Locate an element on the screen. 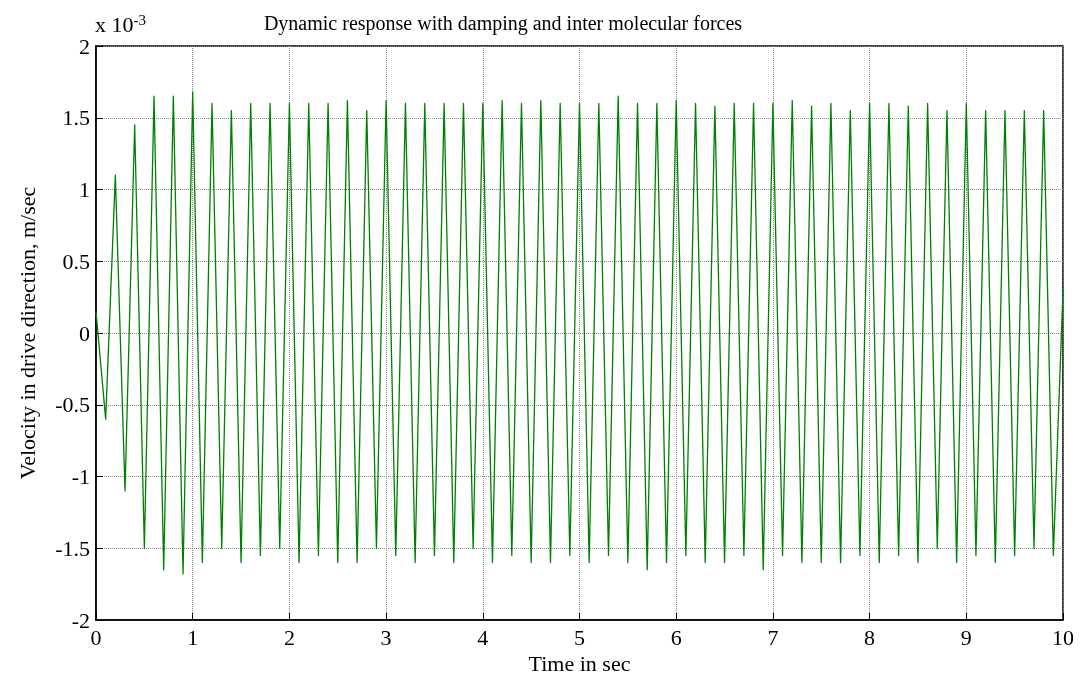 Image resolution: width=1081 pixels, height=684 pixels. y-tick-label: 0.5 is located at coordinates (76, 261).